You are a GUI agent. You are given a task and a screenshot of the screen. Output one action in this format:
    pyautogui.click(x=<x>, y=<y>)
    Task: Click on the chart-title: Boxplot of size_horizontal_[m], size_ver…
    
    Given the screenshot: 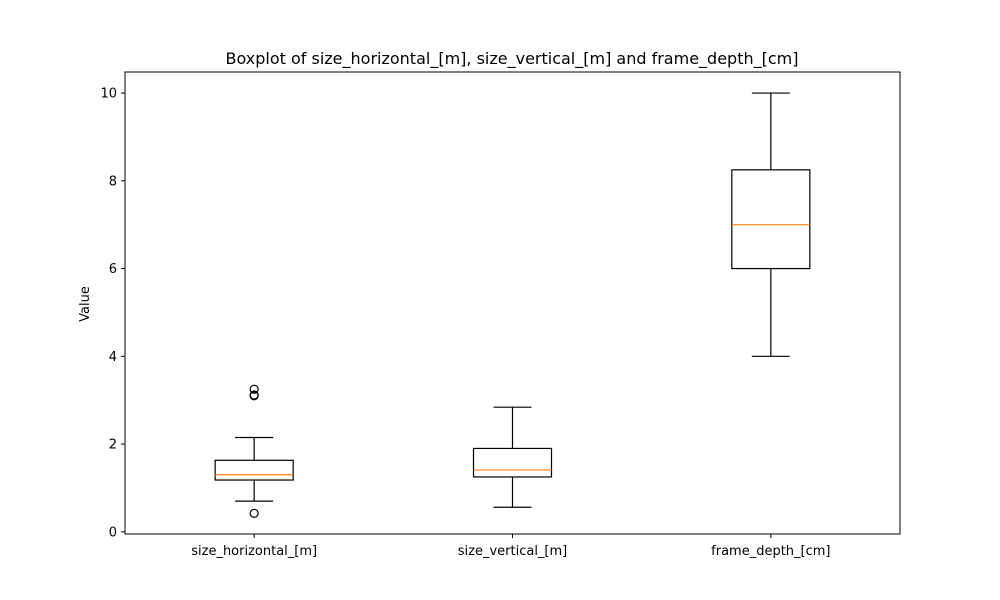 What is the action you would take?
    pyautogui.click(x=512, y=59)
    